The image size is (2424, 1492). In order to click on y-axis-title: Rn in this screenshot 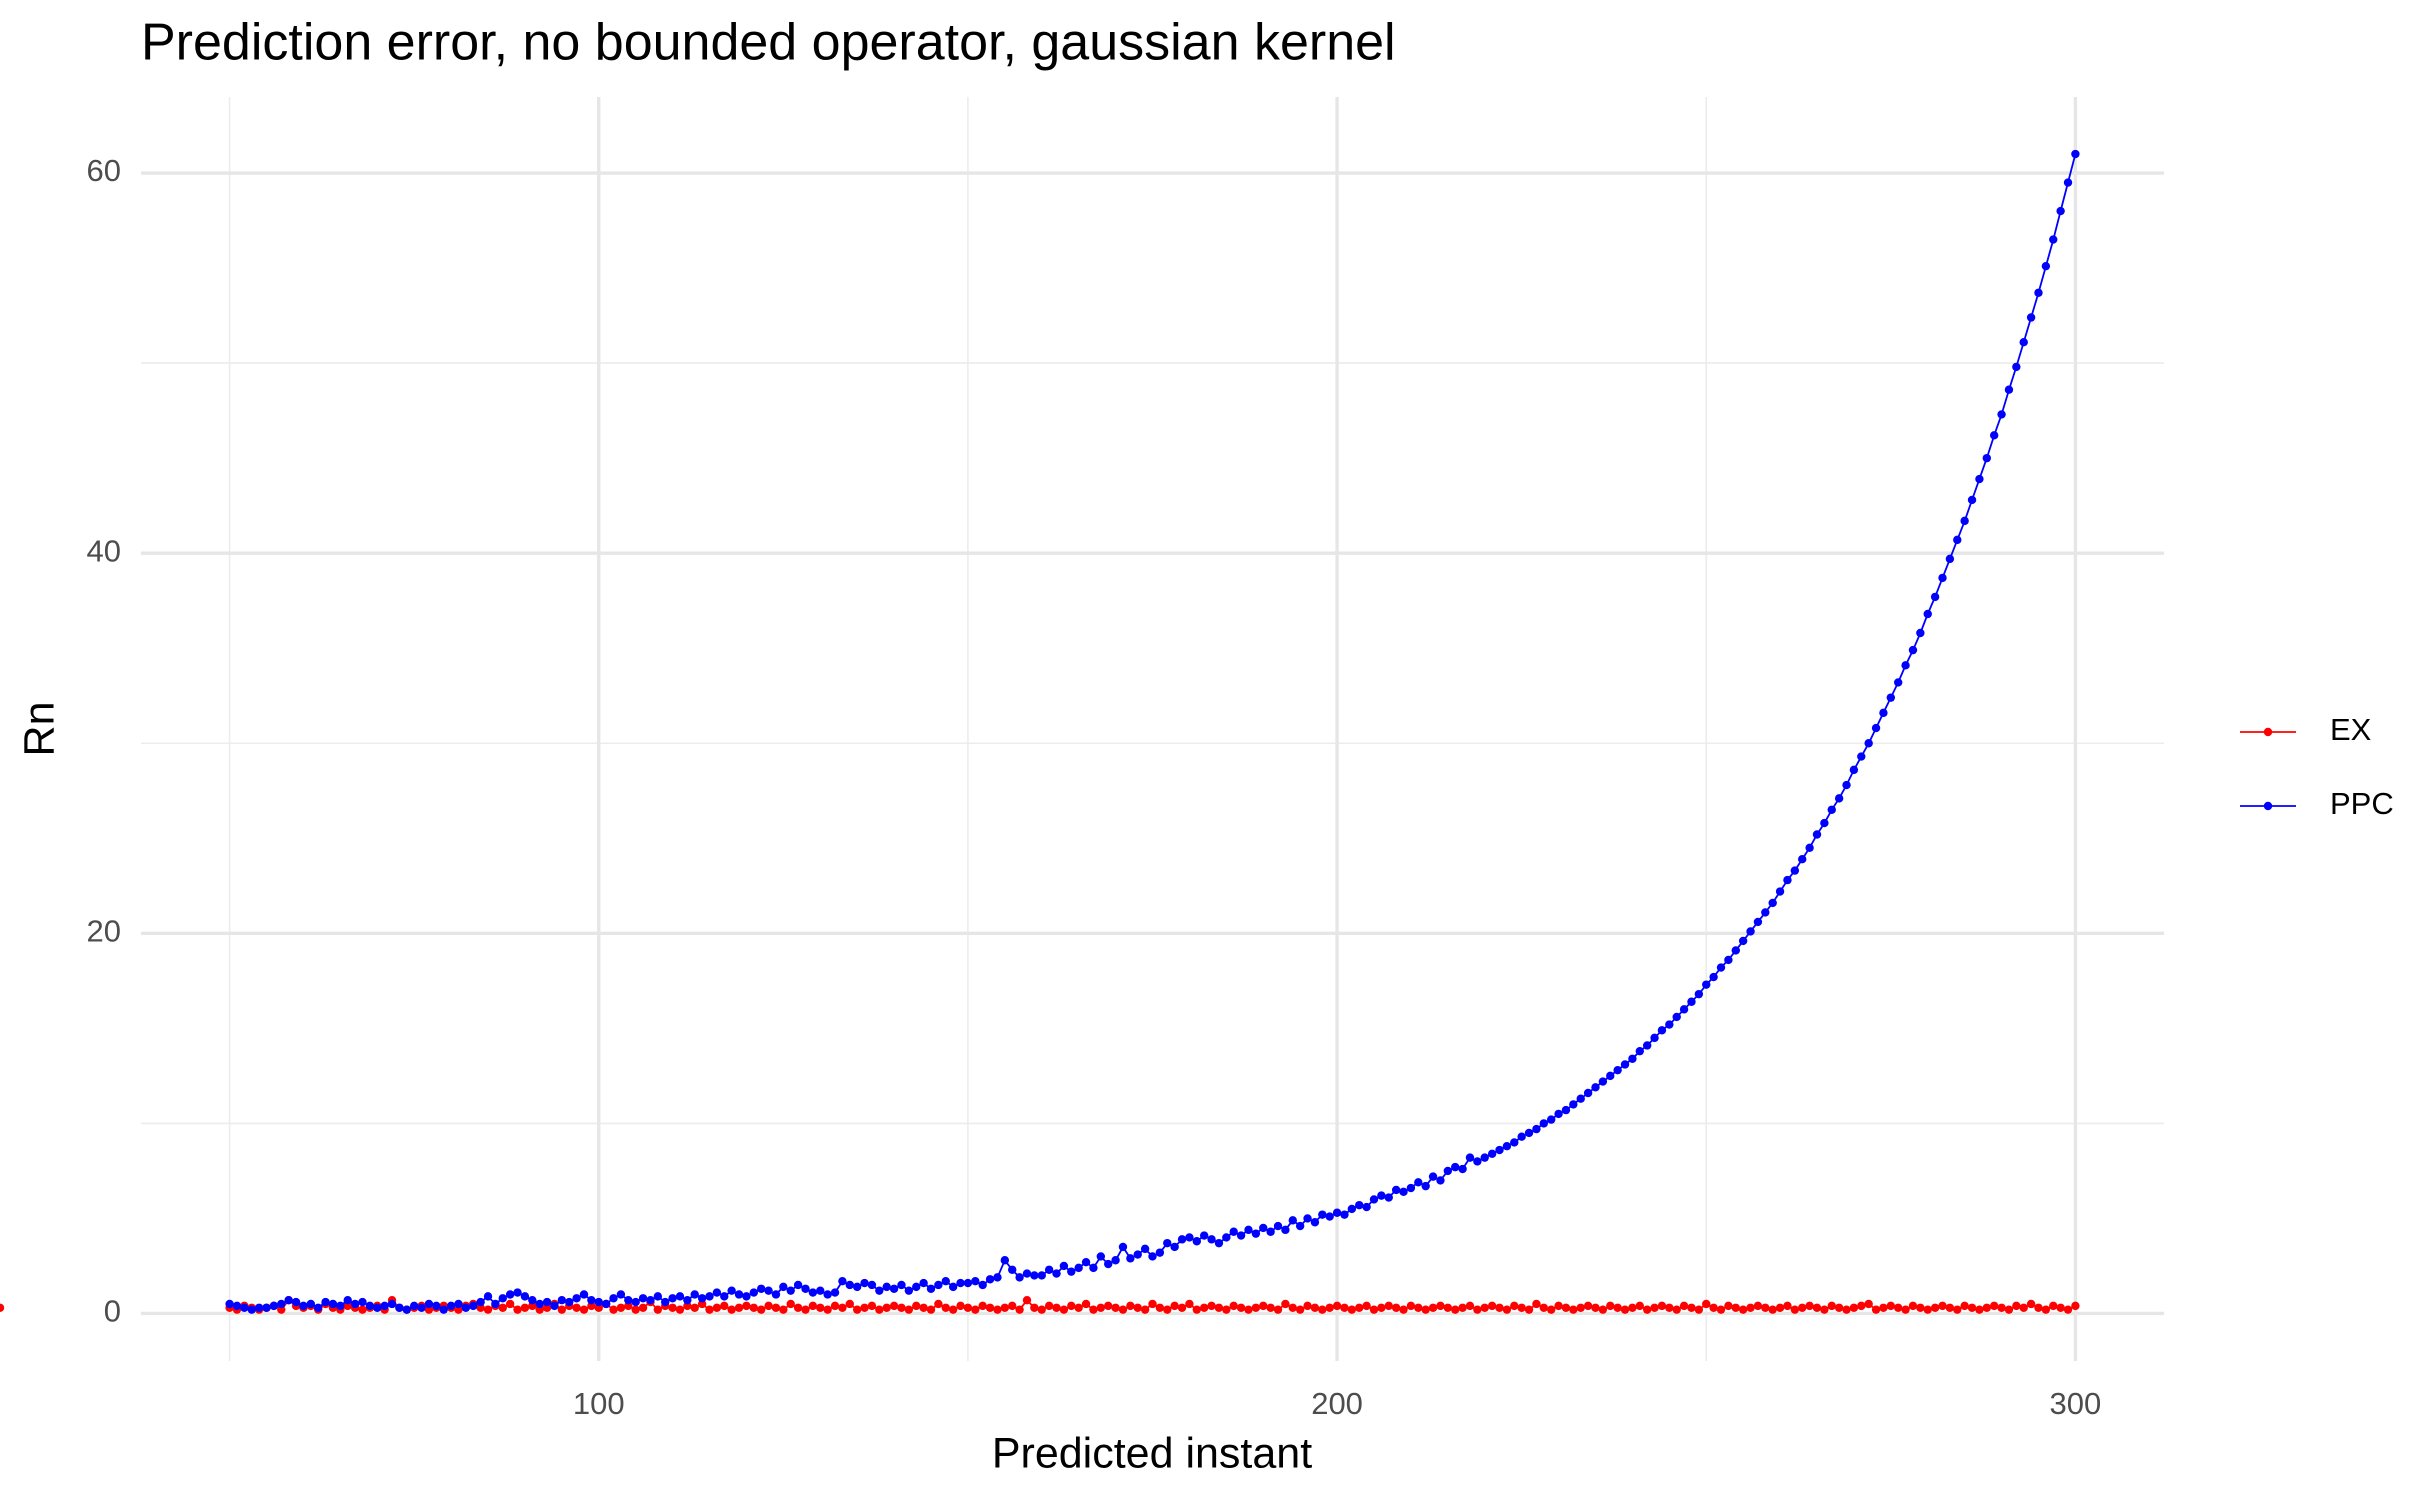, I will do `click(39, 729)`.